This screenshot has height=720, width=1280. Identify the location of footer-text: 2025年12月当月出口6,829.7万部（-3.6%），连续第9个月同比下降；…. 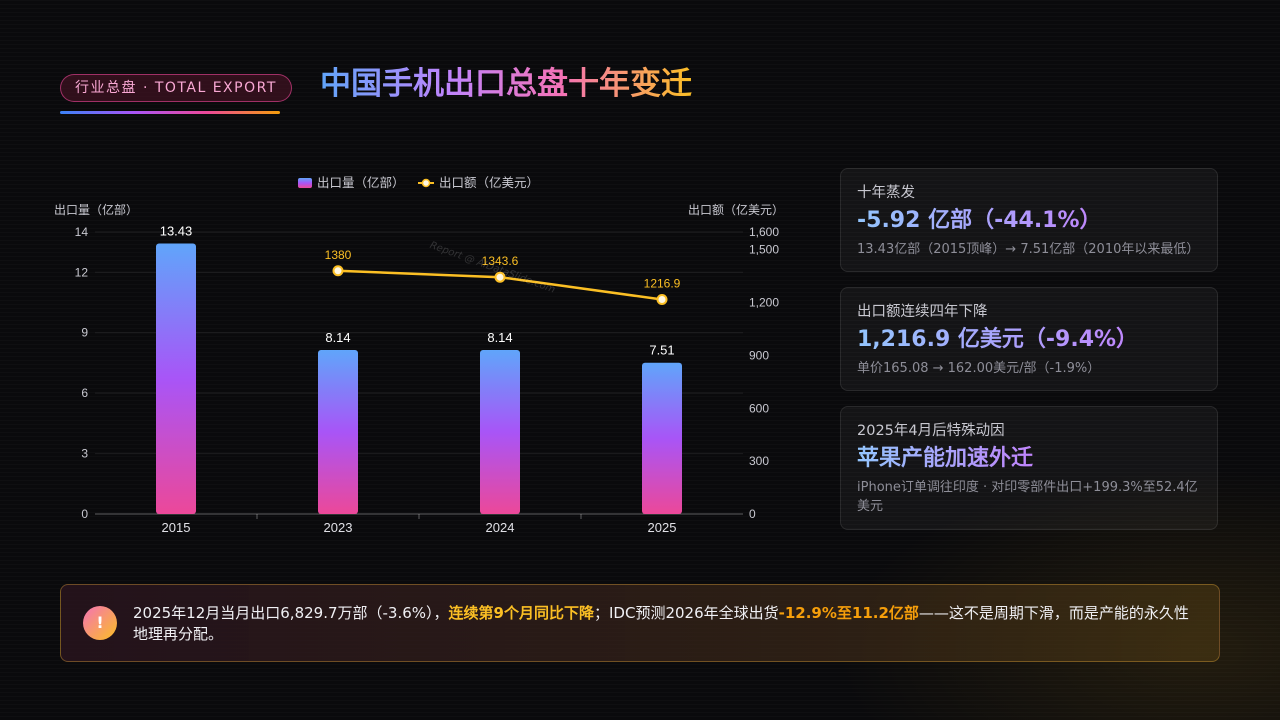
(668, 624).